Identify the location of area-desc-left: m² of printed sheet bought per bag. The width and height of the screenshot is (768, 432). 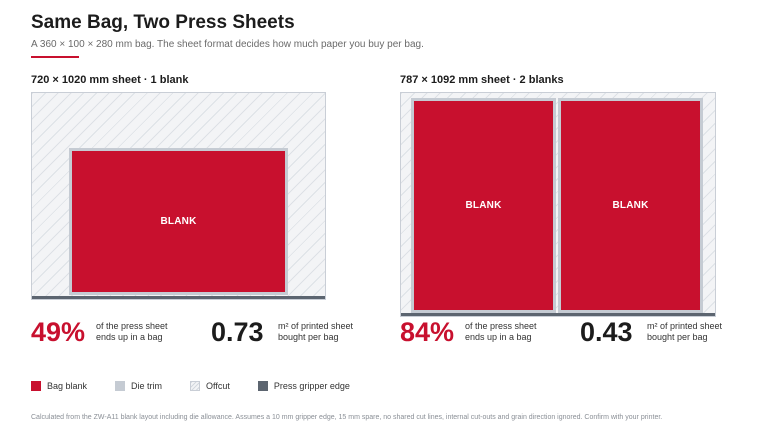
(316, 331).